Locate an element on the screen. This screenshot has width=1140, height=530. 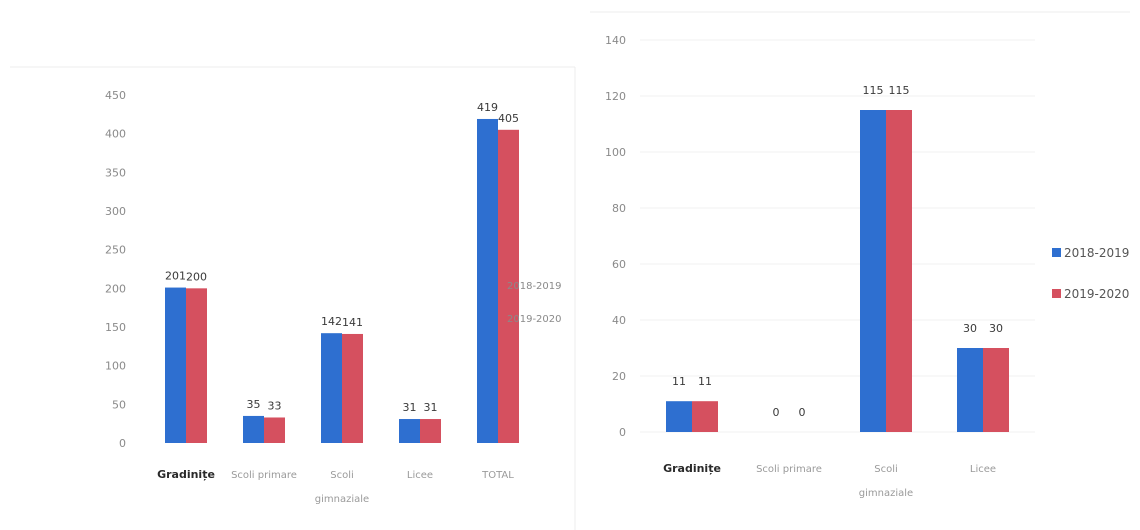
legend-left-item-2: 2019-2020 is located at coordinates (534, 319).